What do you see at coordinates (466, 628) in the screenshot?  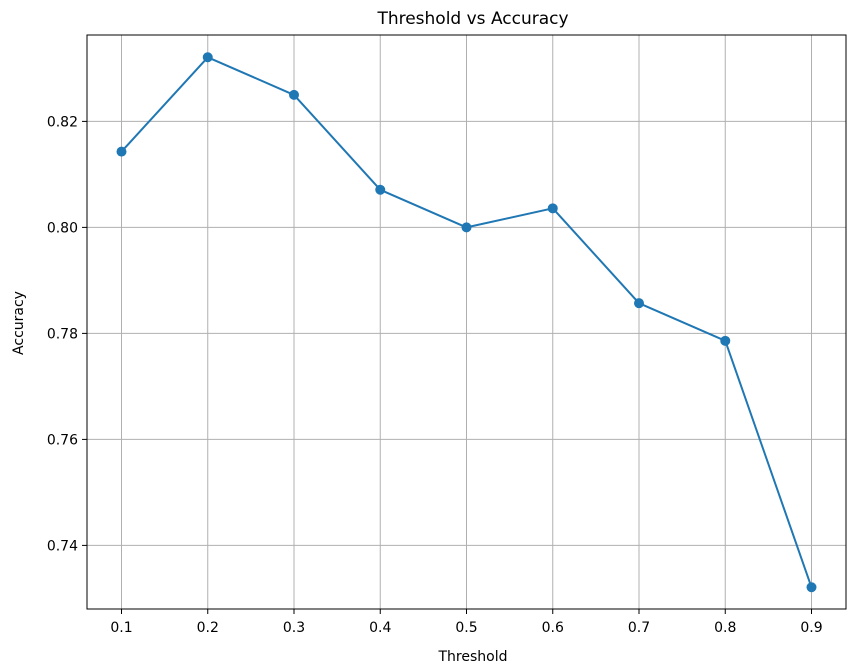 I see `x-tick-label: 0.5` at bounding box center [466, 628].